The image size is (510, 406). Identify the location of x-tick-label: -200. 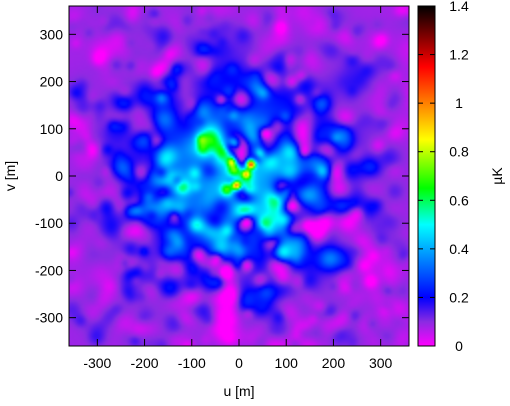
(145, 363).